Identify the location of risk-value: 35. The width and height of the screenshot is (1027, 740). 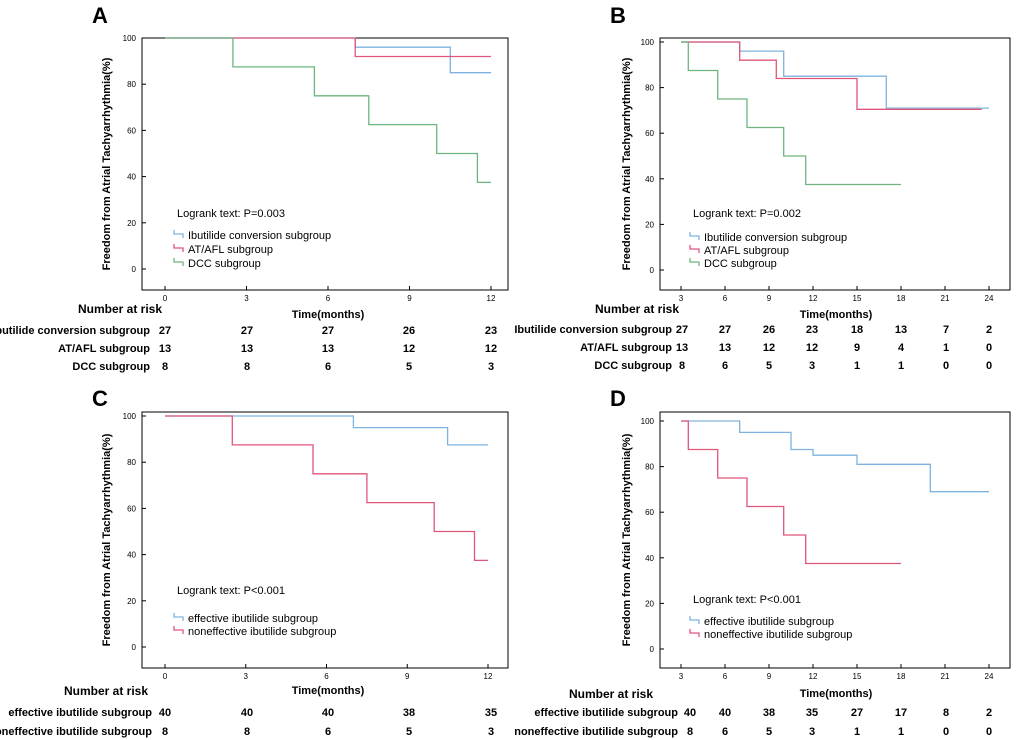
(491, 713).